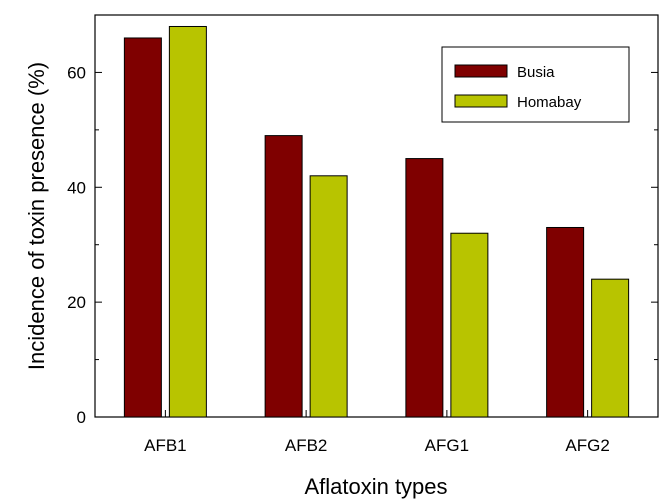  I want to click on bar-homabay-afg1, so click(469, 325).